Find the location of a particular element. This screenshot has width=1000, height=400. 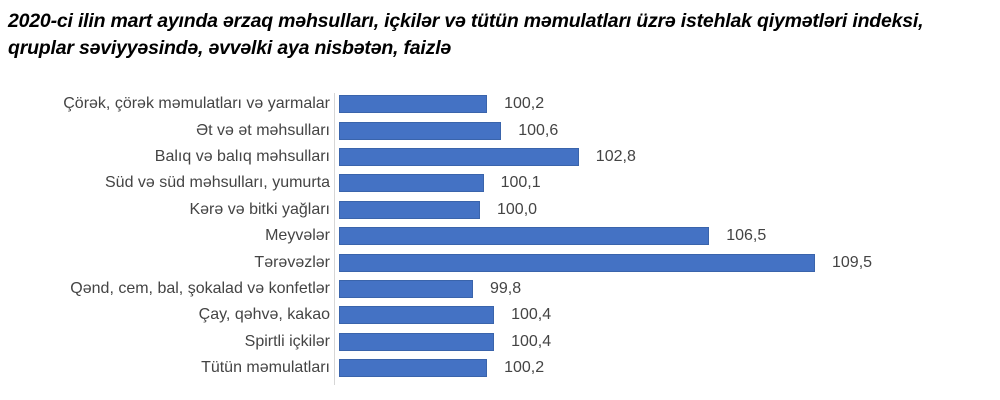

chart-row: Balıq və balıq məhsulları 102,8 is located at coordinates (500, 157).